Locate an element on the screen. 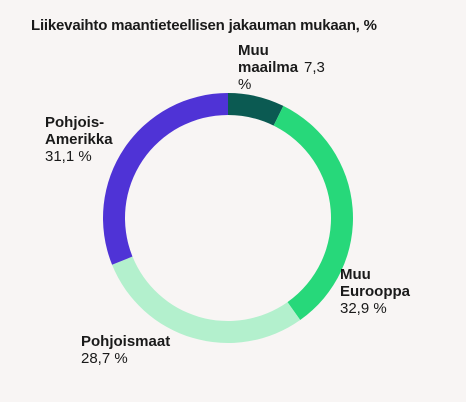 The width and height of the screenshot is (466, 402). slice-pohjois-amerikka is located at coordinates (165, 179).